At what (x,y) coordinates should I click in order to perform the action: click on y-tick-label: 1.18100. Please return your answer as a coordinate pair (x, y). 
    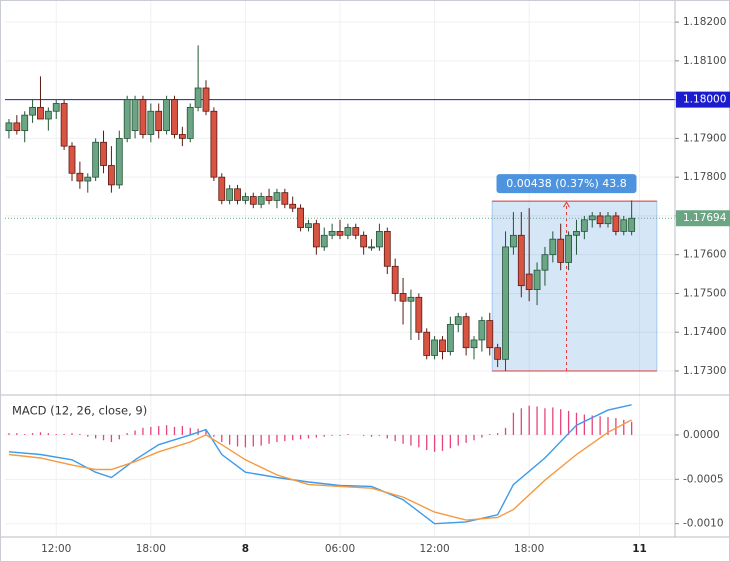
    Looking at the image, I should click on (704, 61).